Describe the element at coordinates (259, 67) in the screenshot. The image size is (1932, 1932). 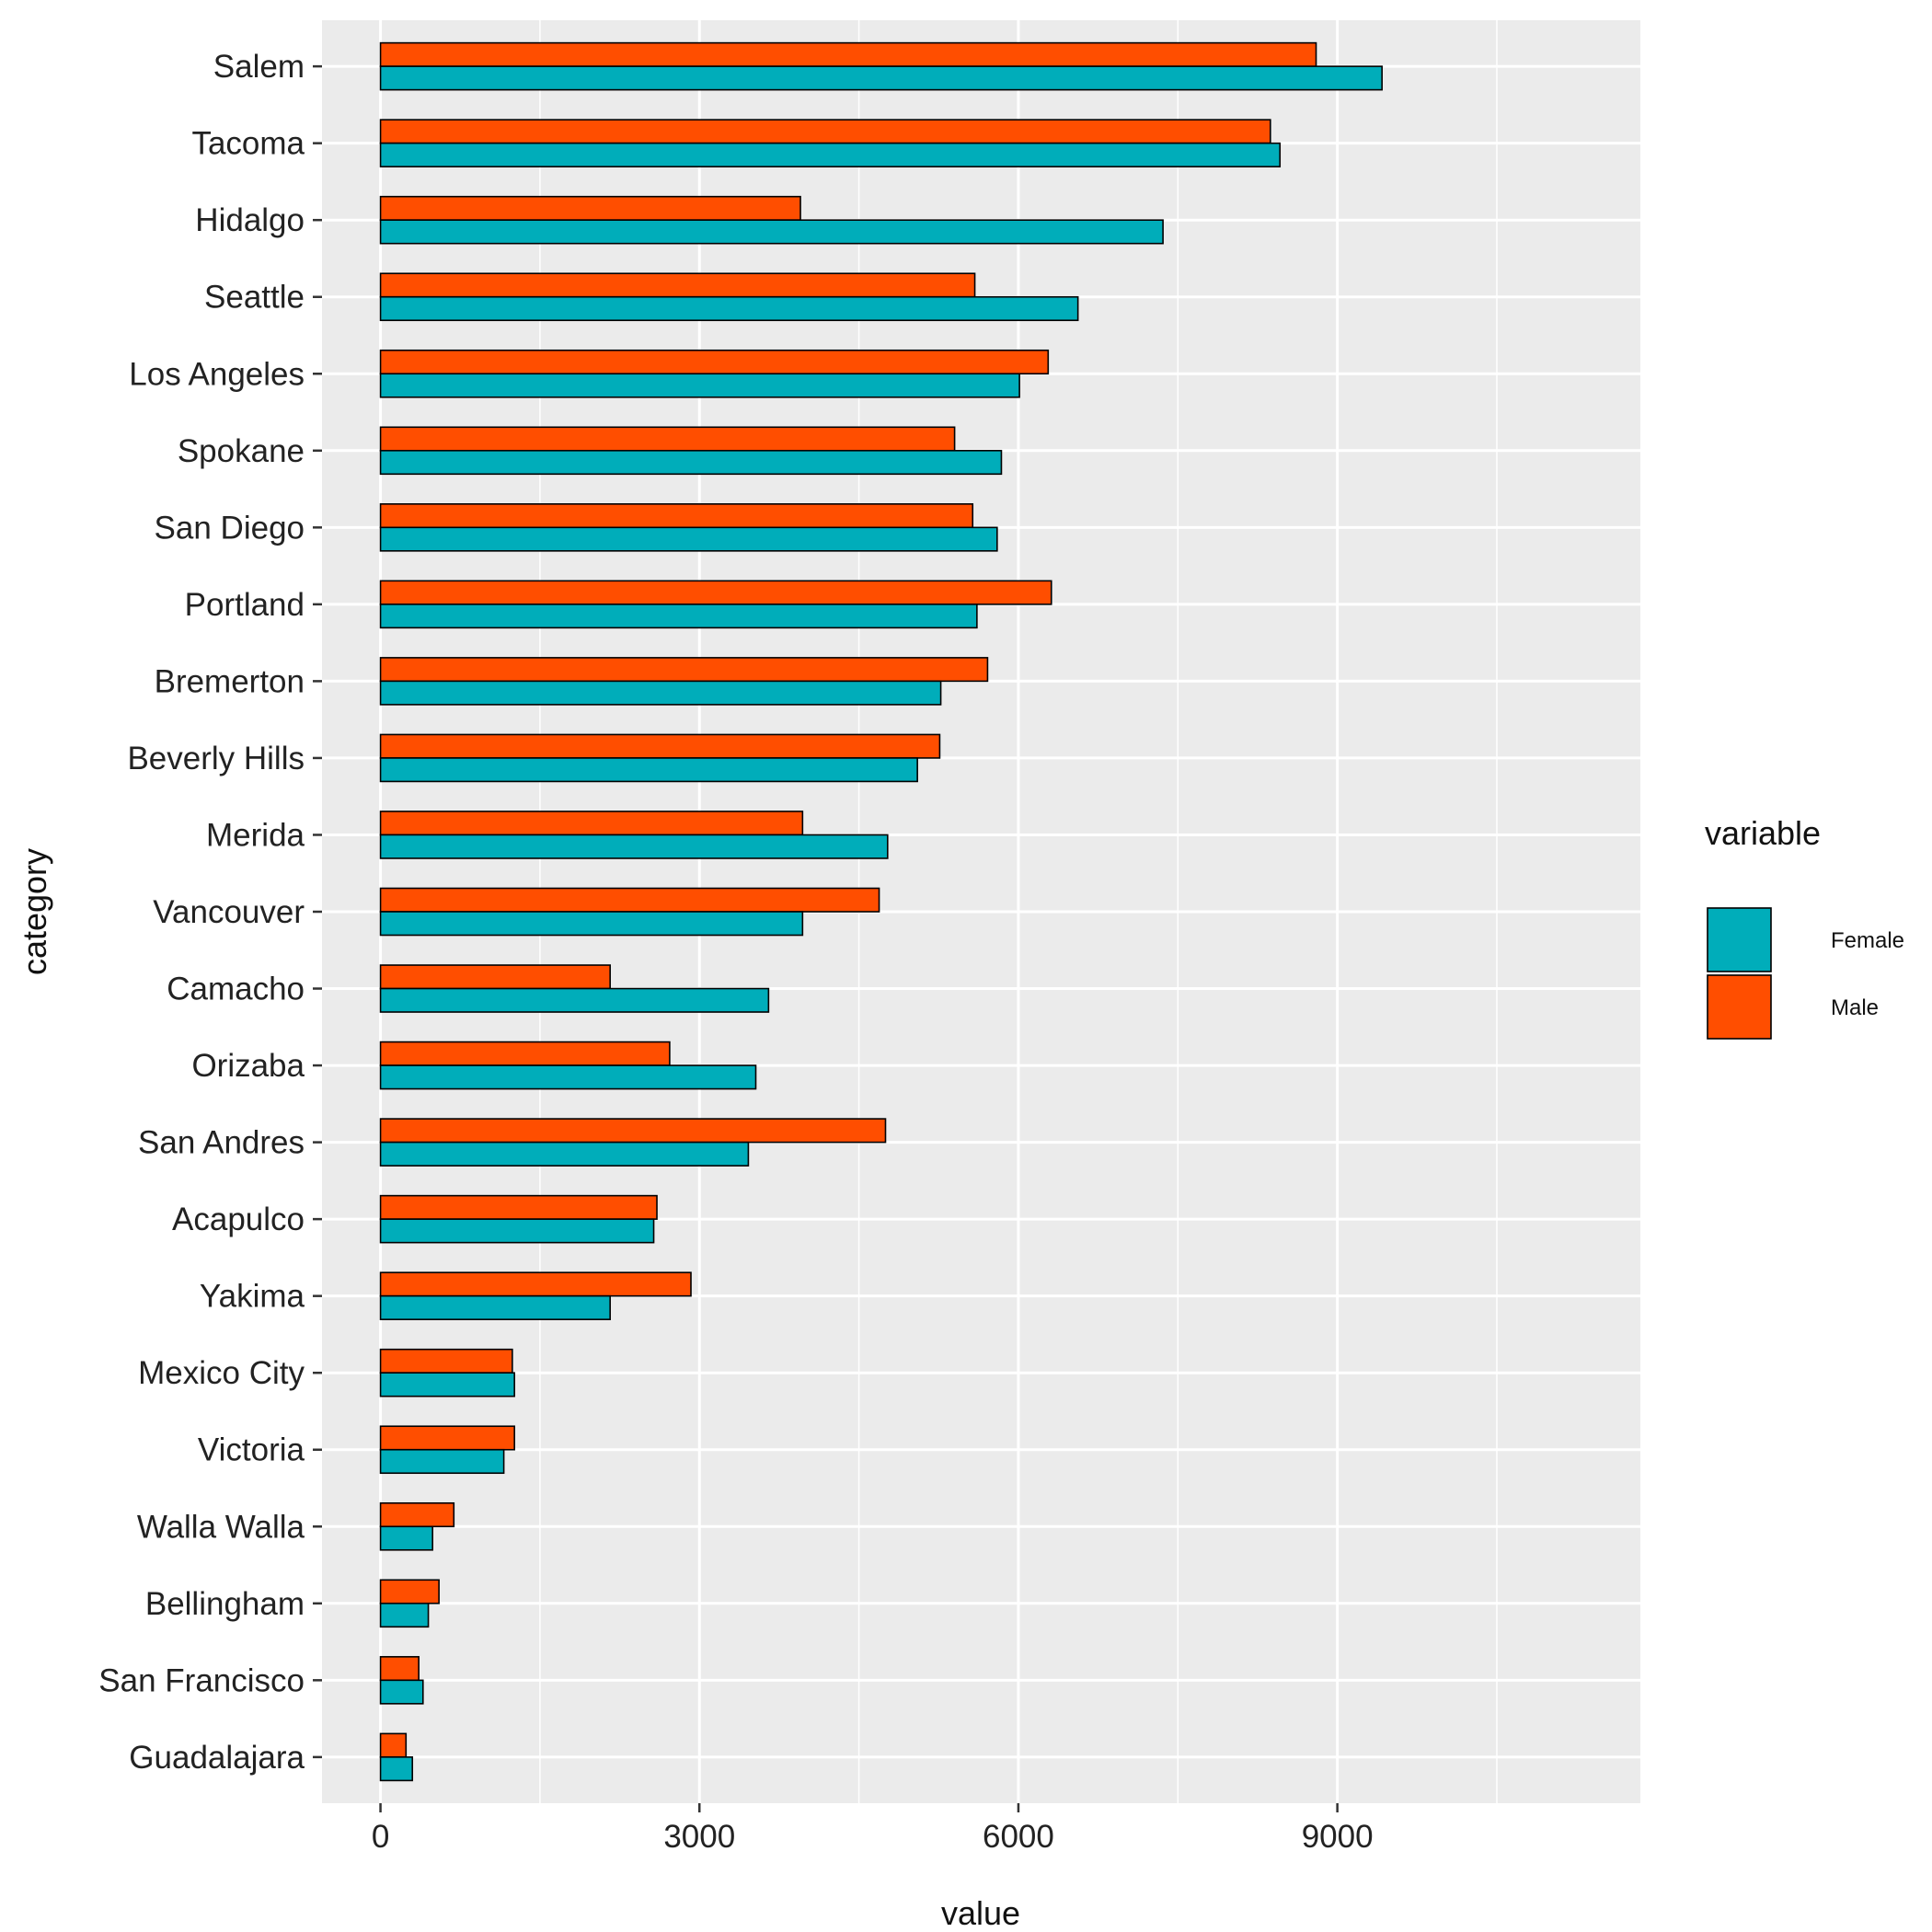
I see `y-tick-label: Salem` at that location.